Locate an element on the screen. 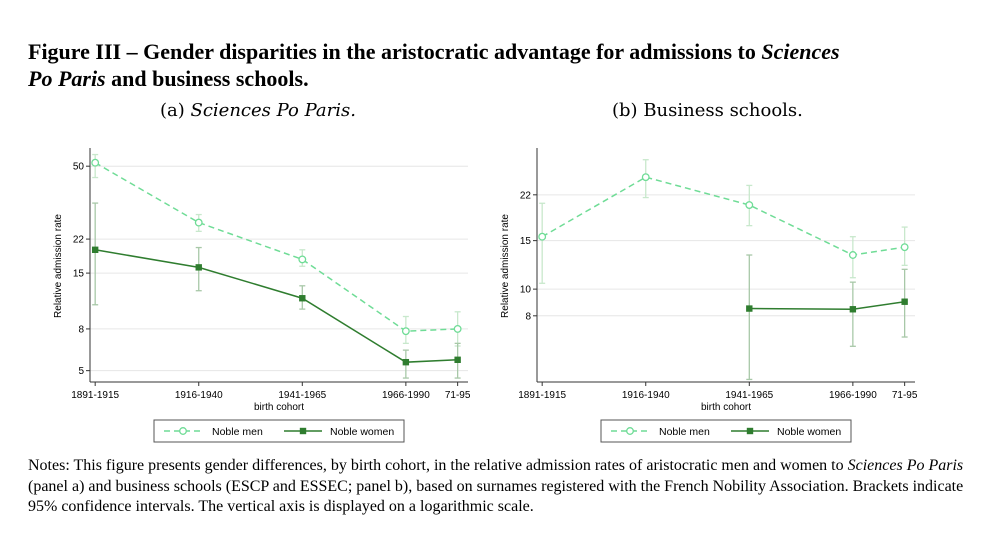 The width and height of the screenshot is (1000, 542). panel-b-x-tick-label: 1966-1990 is located at coordinates (853, 395).